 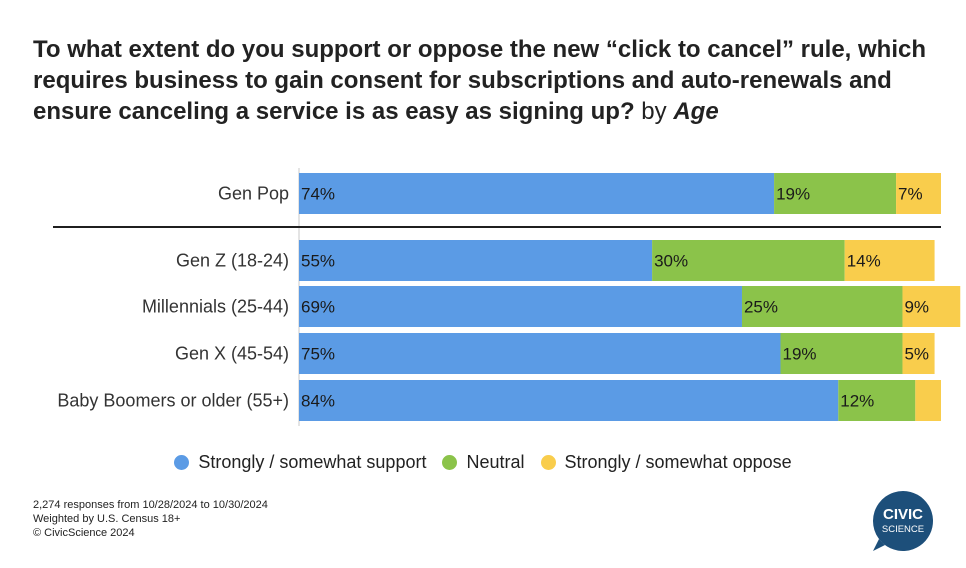 I want to click on data-label: 12%, so click(x=857, y=401).